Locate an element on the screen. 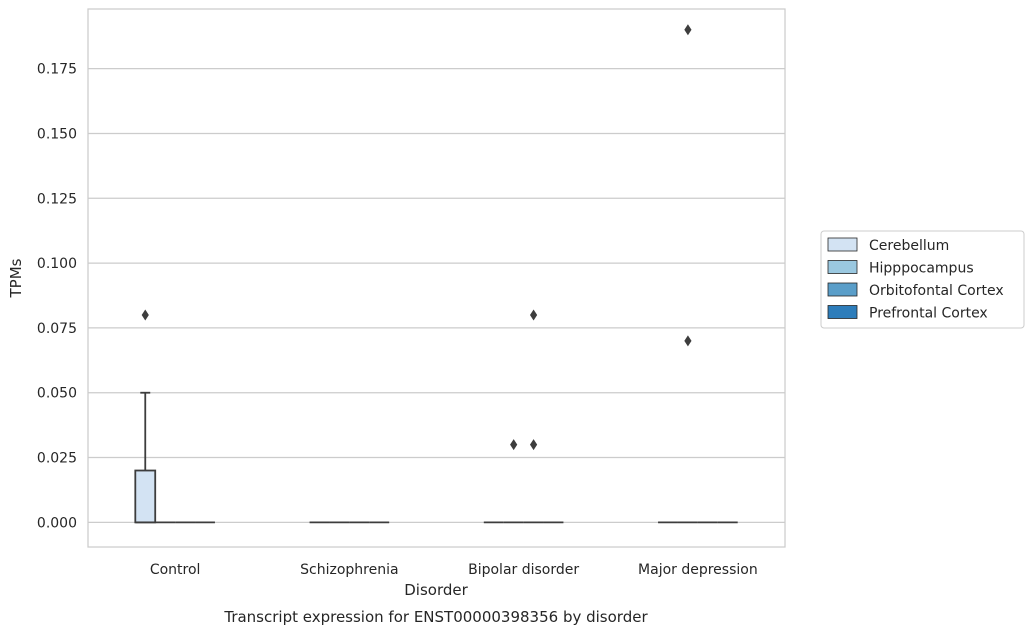 The height and width of the screenshot is (634, 1033). x-tick-label: Control is located at coordinates (175, 570).